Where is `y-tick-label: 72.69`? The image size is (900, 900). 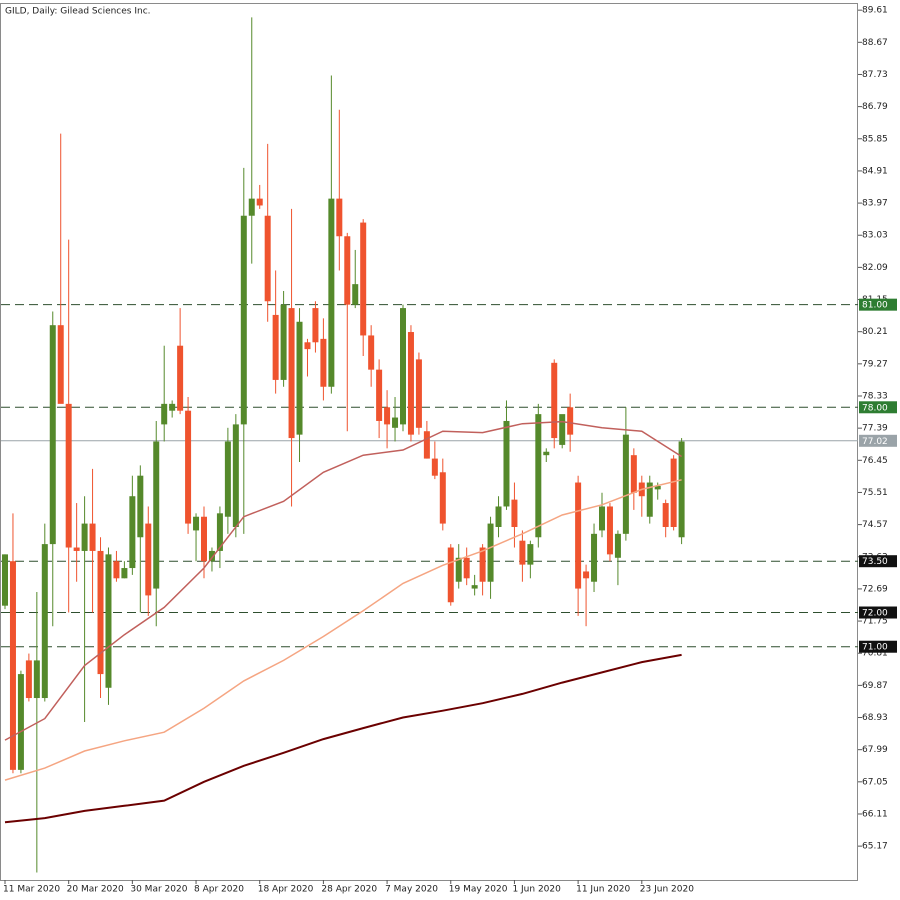 y-tick-label: 72.69 is located at coordinates (875, 589).